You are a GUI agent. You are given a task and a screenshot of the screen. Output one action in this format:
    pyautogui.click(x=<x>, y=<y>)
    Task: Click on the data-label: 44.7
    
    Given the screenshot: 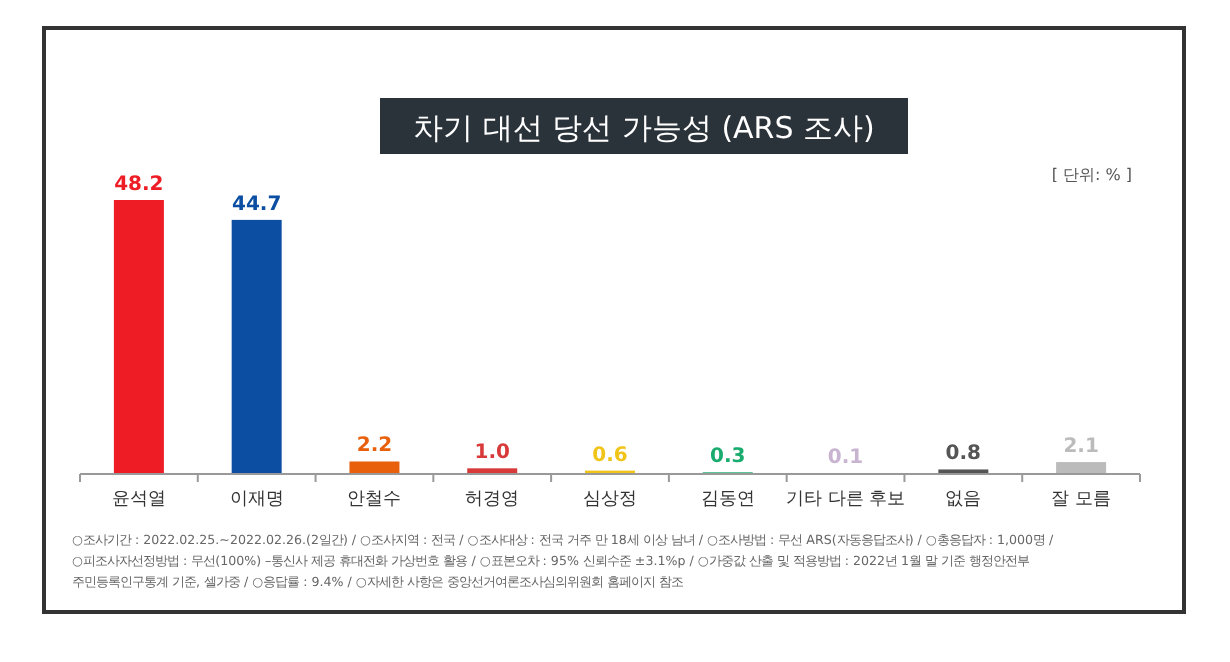 What is the action you would take?
    pyautogui.click(x=256, y=204)
    